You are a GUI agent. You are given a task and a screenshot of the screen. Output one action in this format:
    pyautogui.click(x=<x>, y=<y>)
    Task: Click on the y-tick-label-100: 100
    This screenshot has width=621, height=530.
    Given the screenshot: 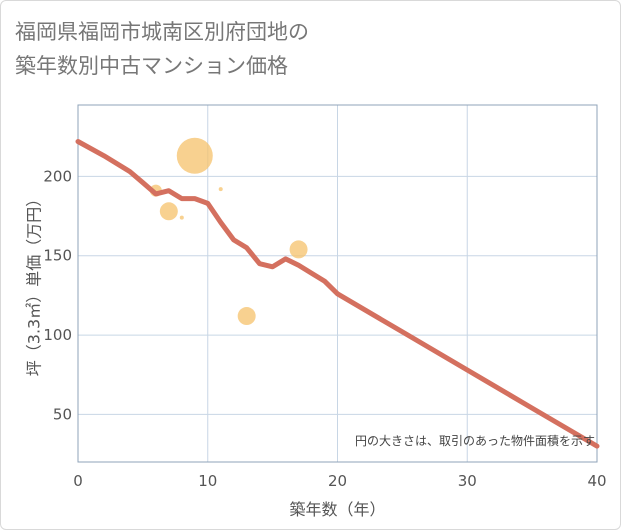 What is the action you would take?
    pyautogui.click(x=57, y=335)
    